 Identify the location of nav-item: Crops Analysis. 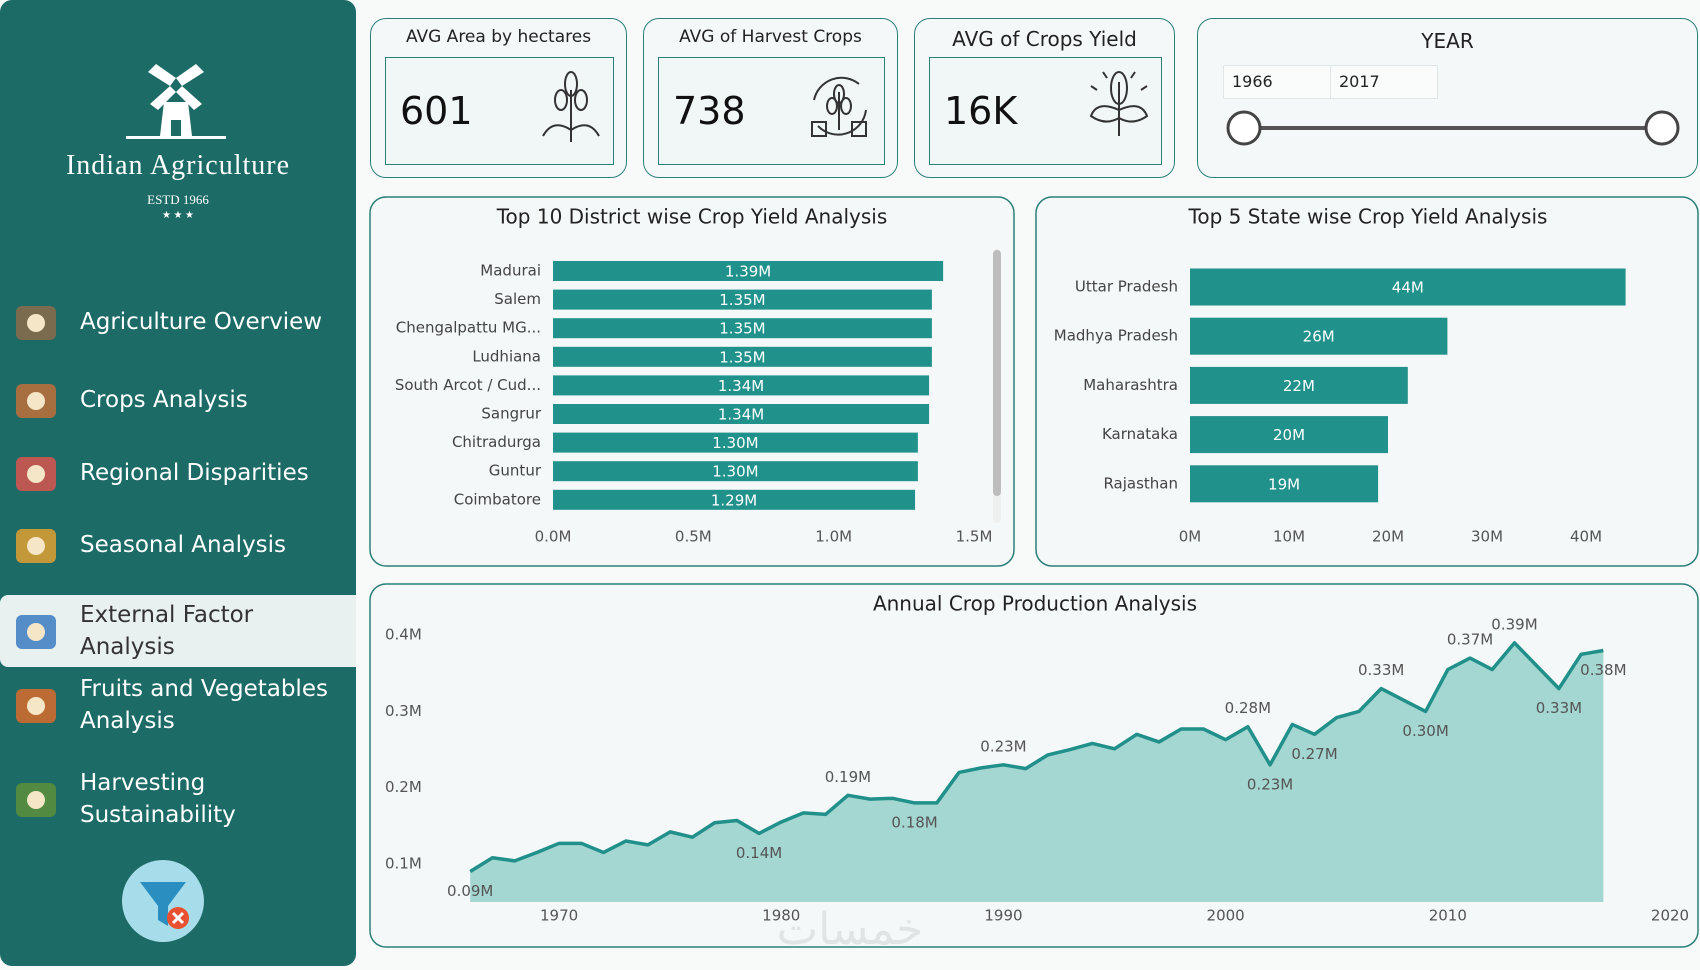
(178, 400).